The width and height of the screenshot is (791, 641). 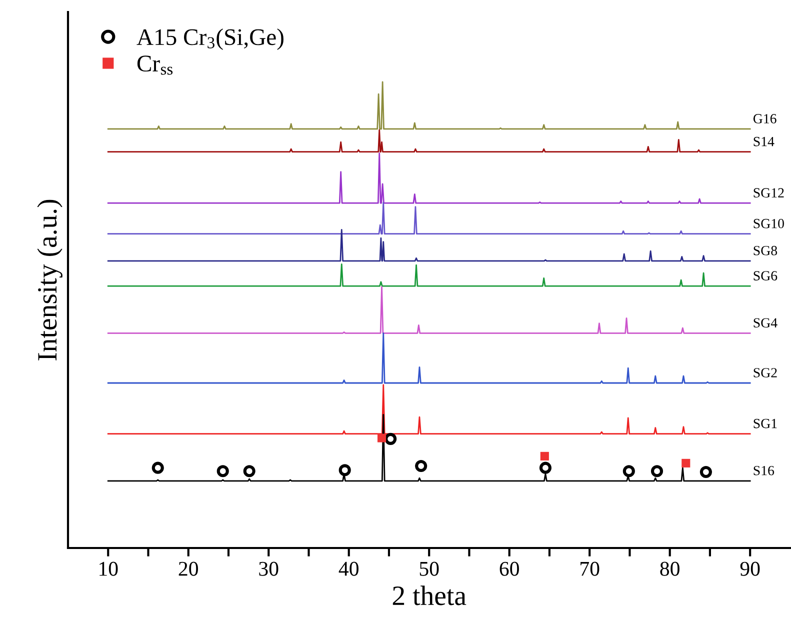 I want to click on series-label: SG12, so click(x=769, y=193).